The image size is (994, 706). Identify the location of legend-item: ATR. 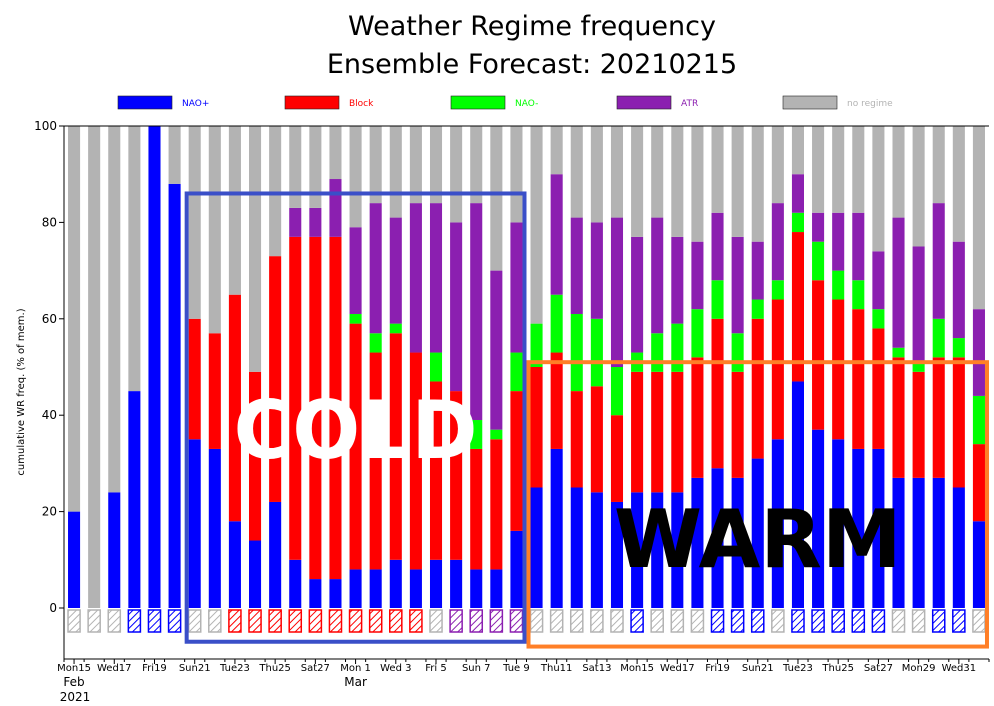
(657, 102).